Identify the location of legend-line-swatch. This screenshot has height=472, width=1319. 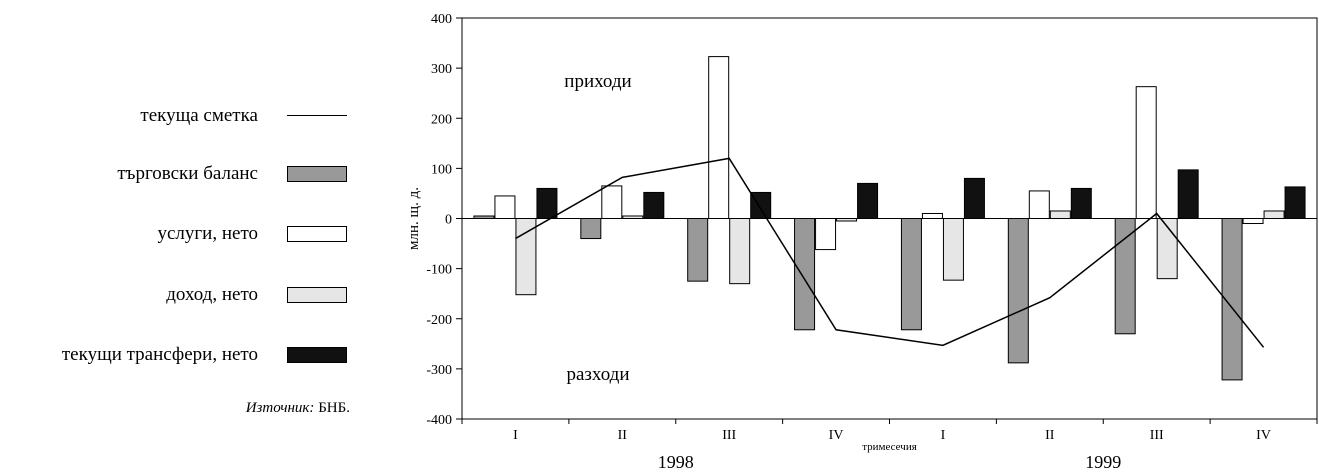
(317, 115).